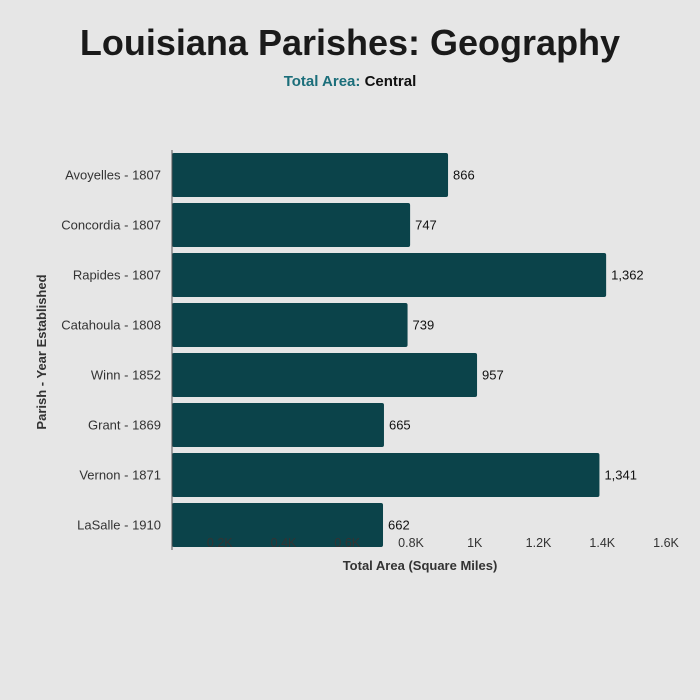  Describe the element at coordinates (111, 325) in the screenshot. I see `category-label-catahoula-1808: Catahoula - 1808` at that location.